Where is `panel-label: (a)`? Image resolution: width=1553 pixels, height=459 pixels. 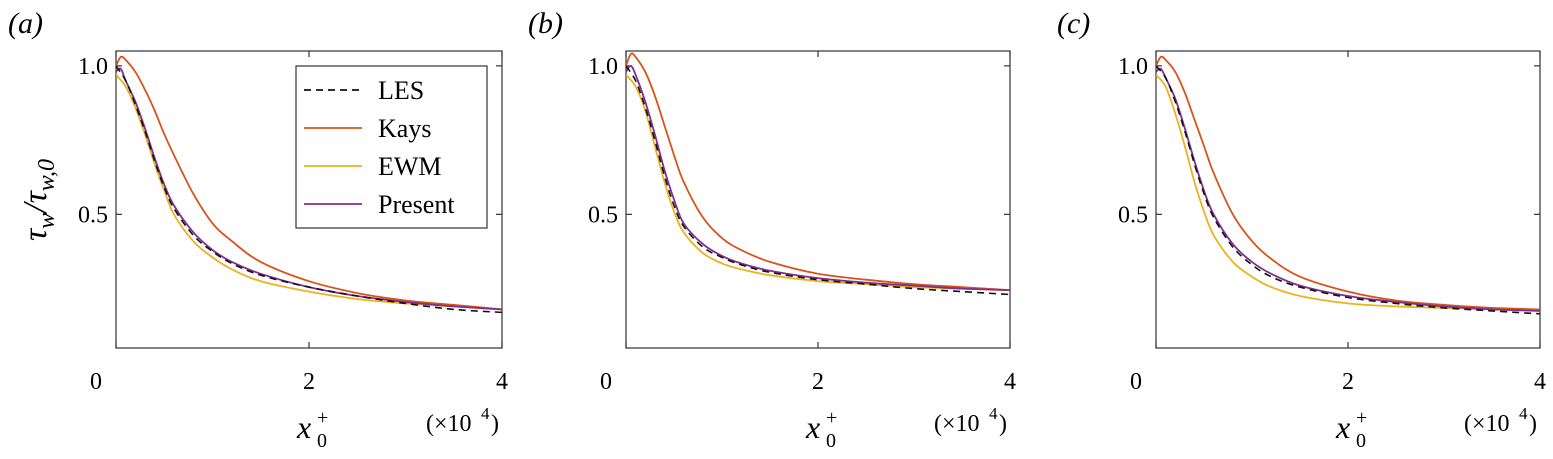
panel-label: (a) is located at coordinates (25, 23).